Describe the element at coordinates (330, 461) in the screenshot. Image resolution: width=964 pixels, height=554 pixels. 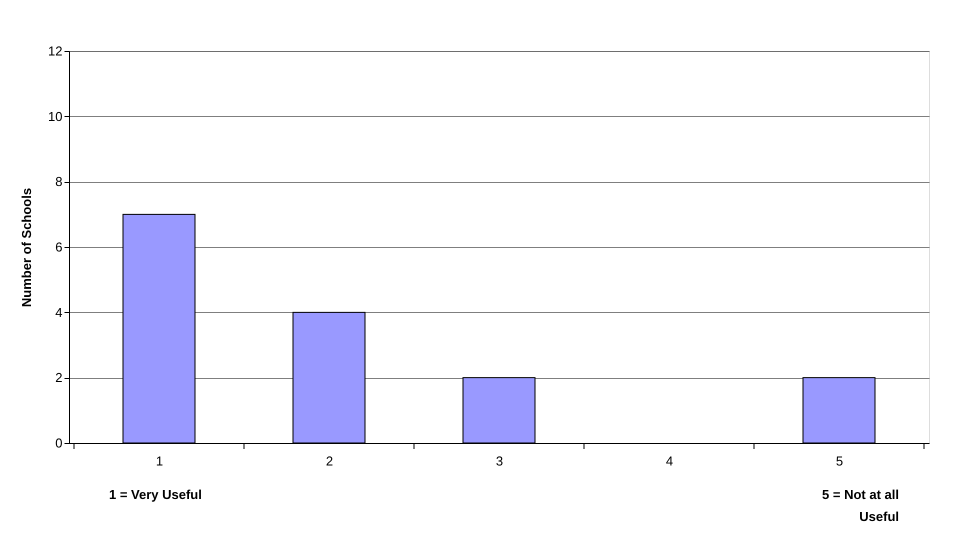
I see `x-tick-label: 2` at that location.